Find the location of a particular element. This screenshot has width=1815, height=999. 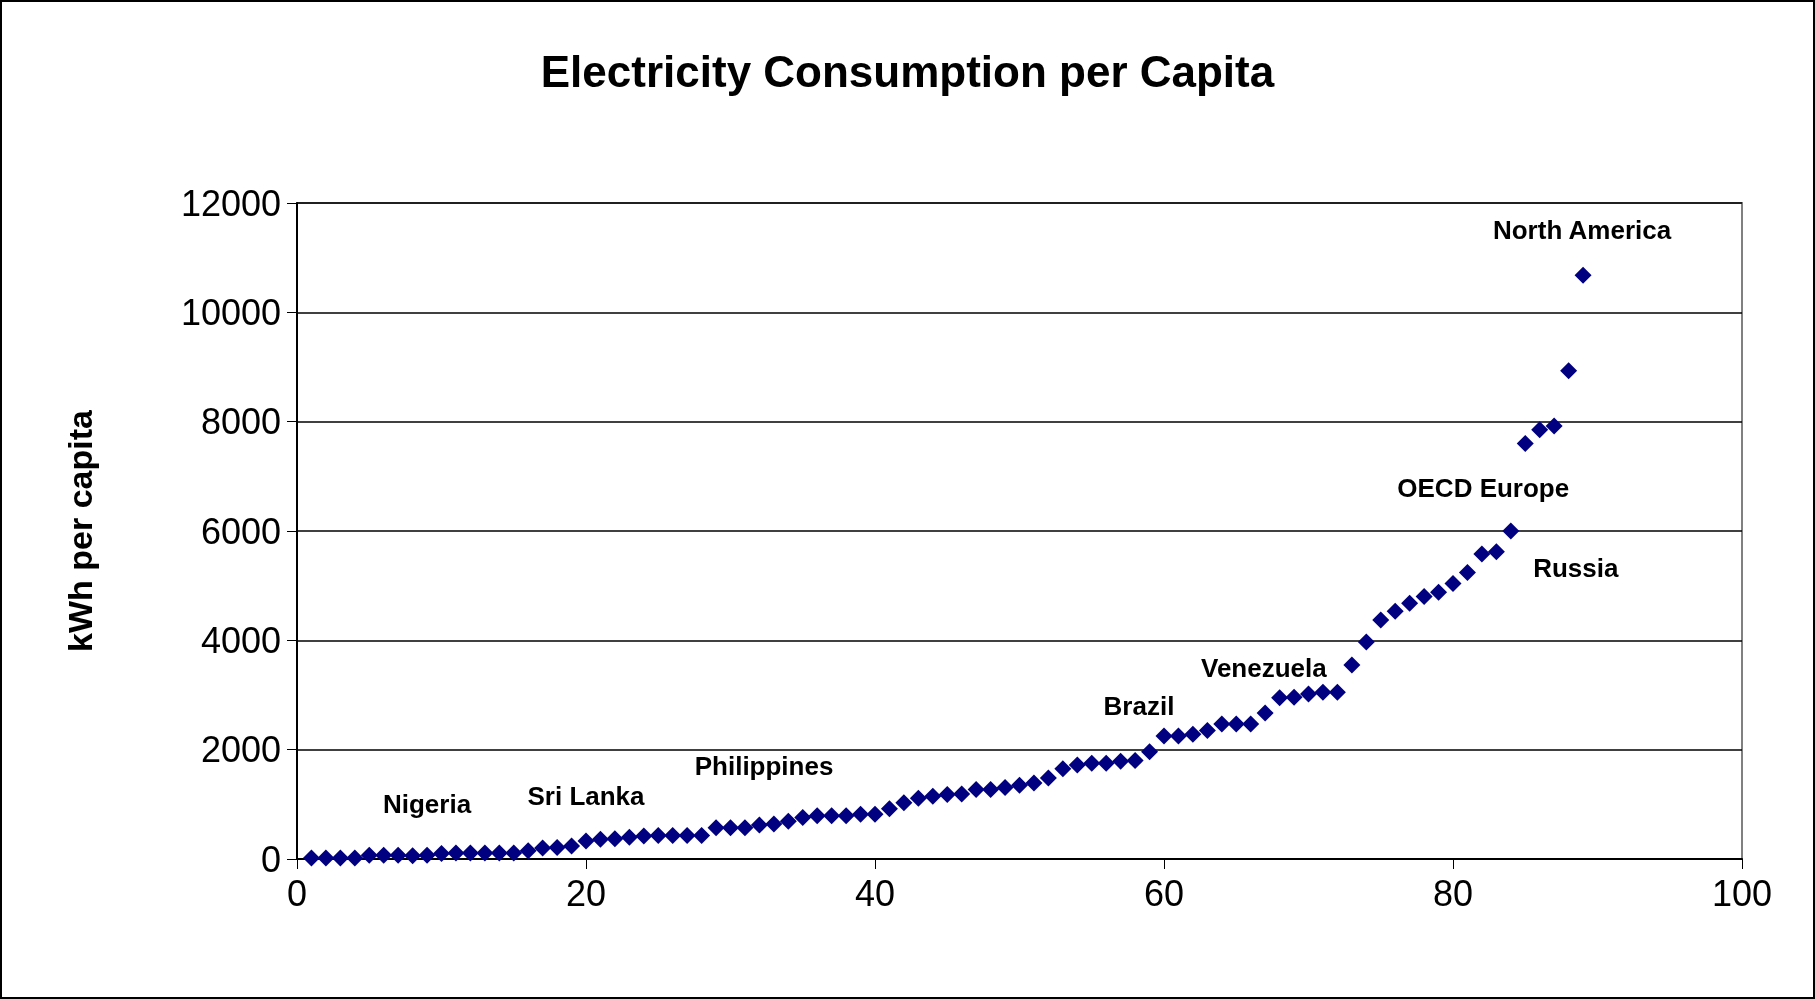

x-tick-label: 100 is located at coordinates (1742, 893).